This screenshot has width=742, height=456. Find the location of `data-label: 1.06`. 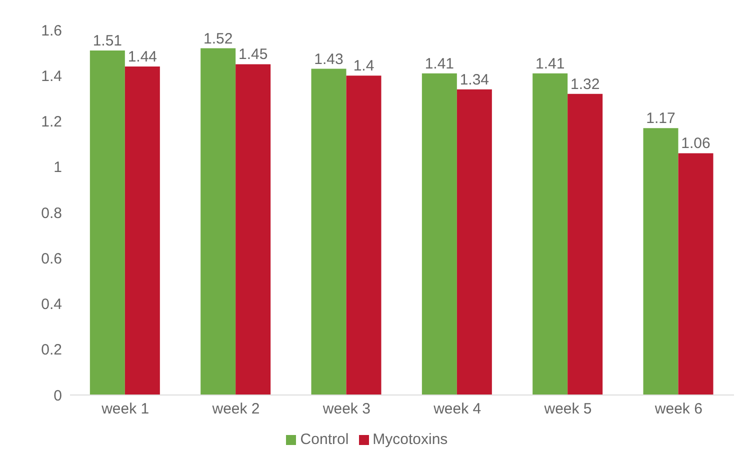

data-label: 1.06 is located at coordinates (695, 143).